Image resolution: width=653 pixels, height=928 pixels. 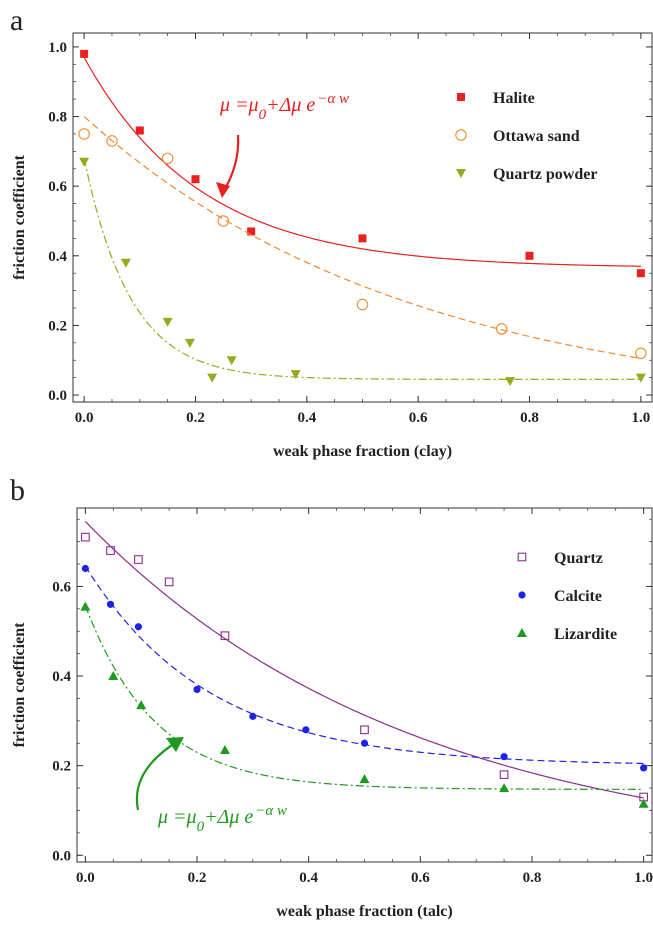 What do you see at coordinates (578, 596) in the screenshot?
I see `legend-label: Calcite` at bounding box center [578, 596].